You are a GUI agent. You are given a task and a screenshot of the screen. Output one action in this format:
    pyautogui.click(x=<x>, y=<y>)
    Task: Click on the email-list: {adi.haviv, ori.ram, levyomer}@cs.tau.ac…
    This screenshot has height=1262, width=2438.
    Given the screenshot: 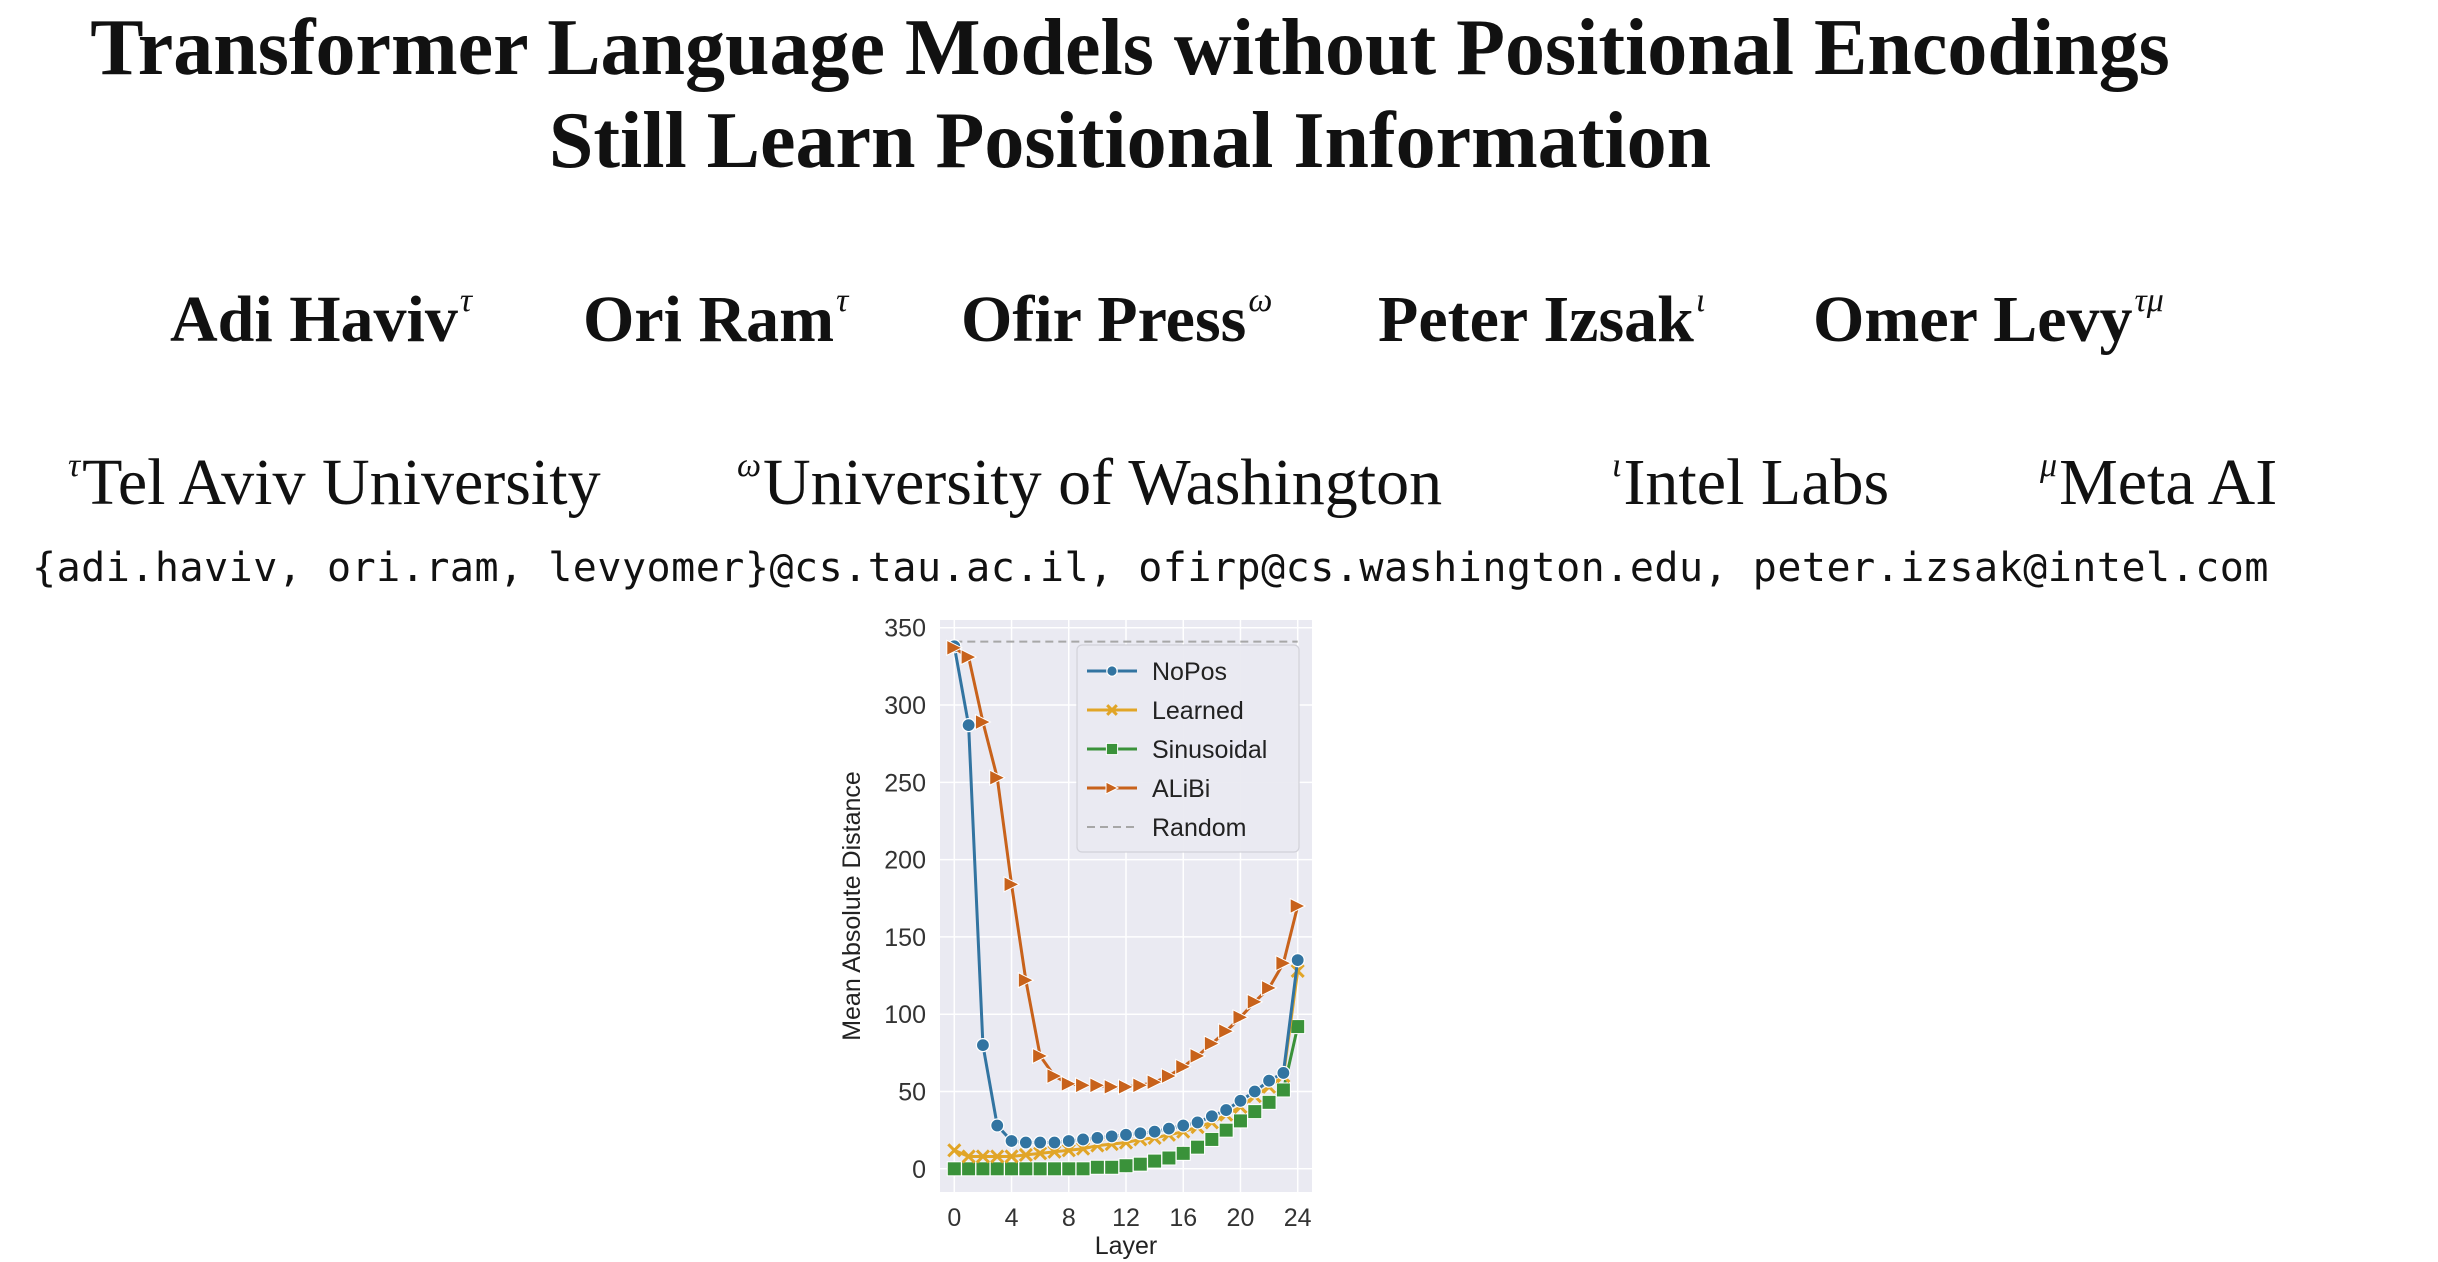 What is the action you would take?
    pyautogui.click(x=1150, y=568)
    